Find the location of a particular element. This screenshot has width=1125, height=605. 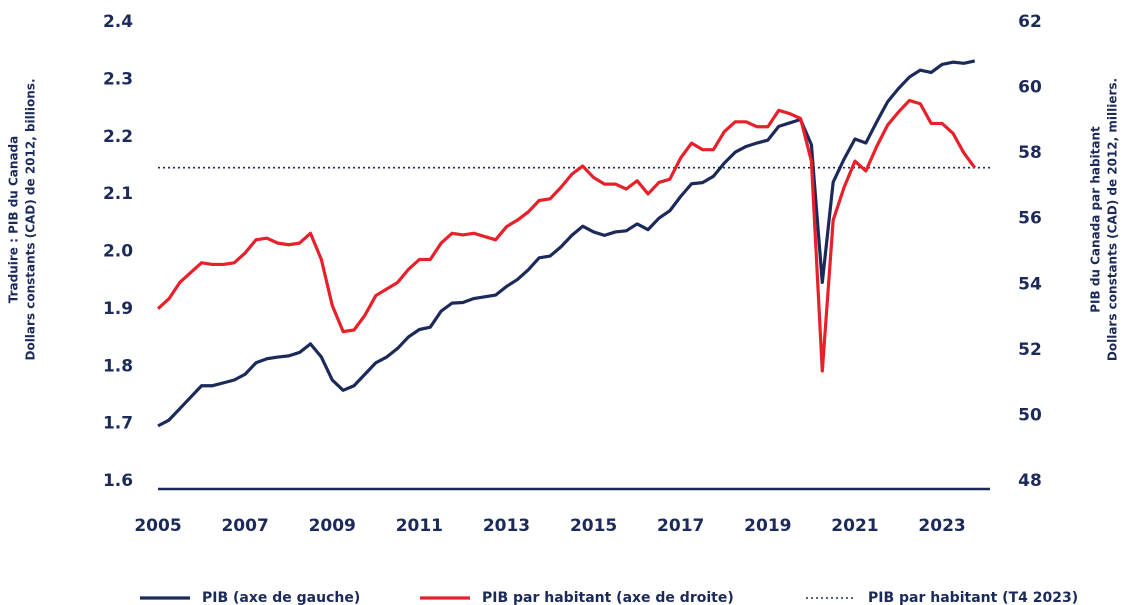

y2-tick-label: 50 is located at coordinates (1030, 415).